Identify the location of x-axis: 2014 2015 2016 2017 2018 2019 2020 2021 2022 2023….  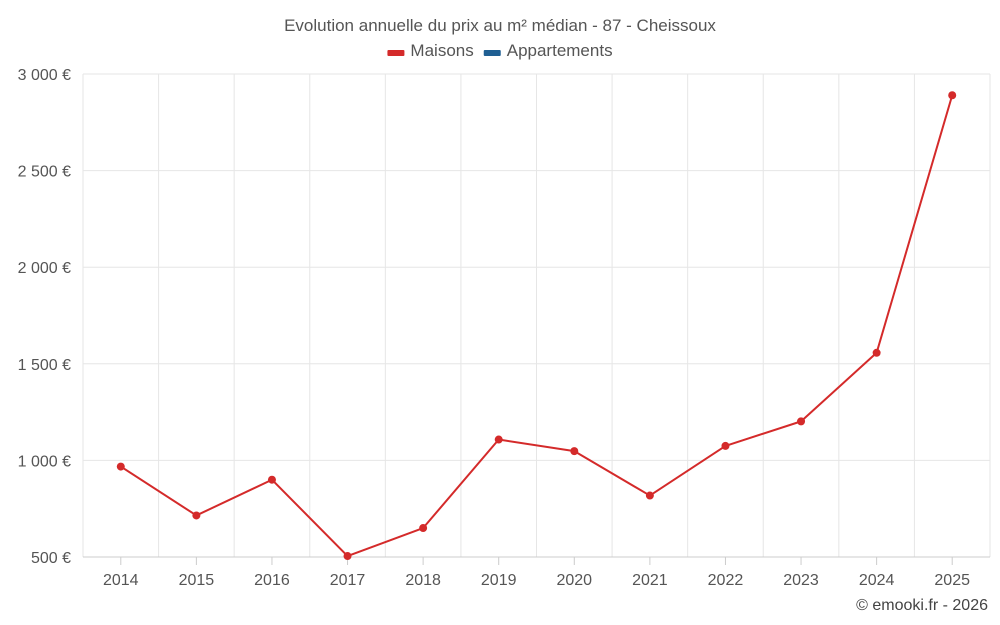
(536, 572).